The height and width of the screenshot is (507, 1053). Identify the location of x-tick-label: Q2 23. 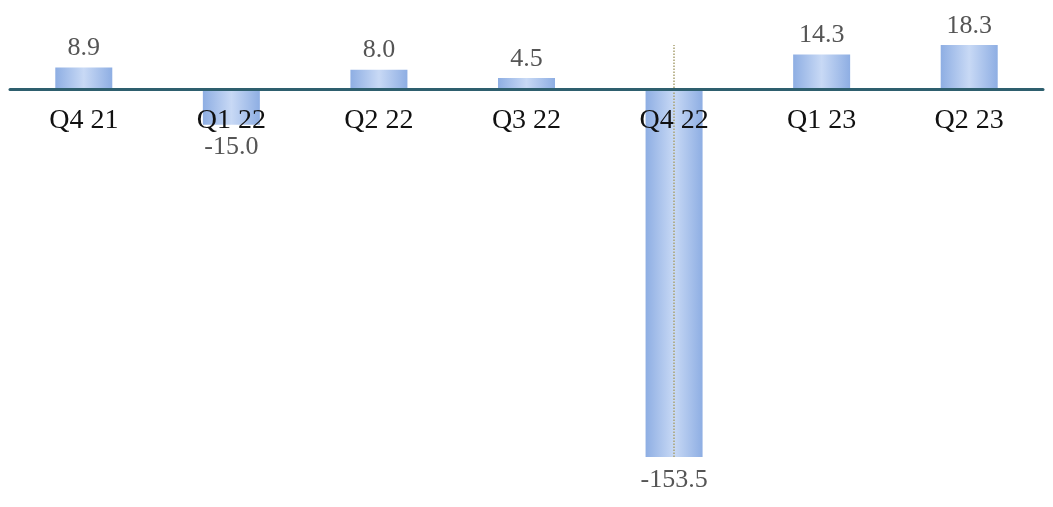
(969, 119).